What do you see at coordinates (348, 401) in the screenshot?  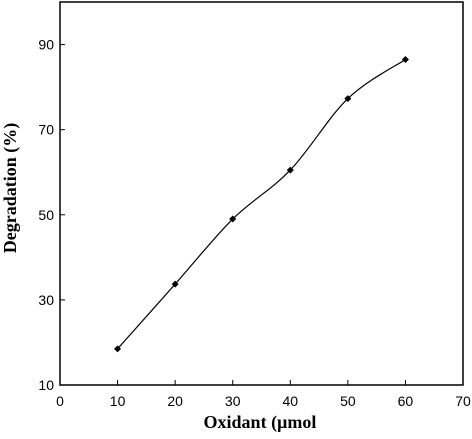 I see `x-tick-label: 50` at bounding box center [348, 401].